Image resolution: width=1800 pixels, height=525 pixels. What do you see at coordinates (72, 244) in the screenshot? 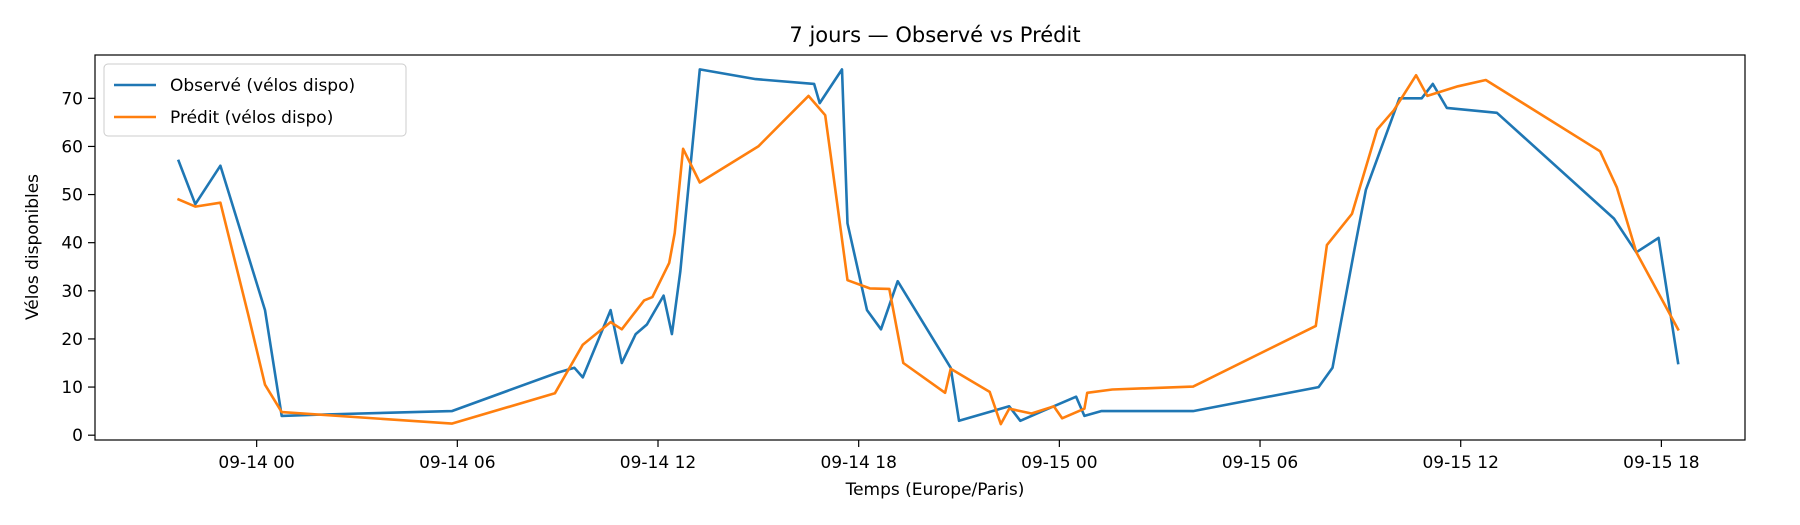
I see `y-tick-label-4: 40` at bounding box center [72, 244].